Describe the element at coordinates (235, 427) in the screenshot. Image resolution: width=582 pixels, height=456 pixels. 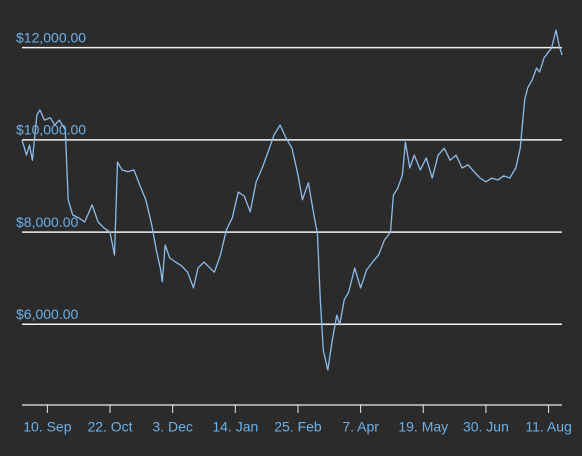
I see `x-tick-label: 14. Jan` at that location.